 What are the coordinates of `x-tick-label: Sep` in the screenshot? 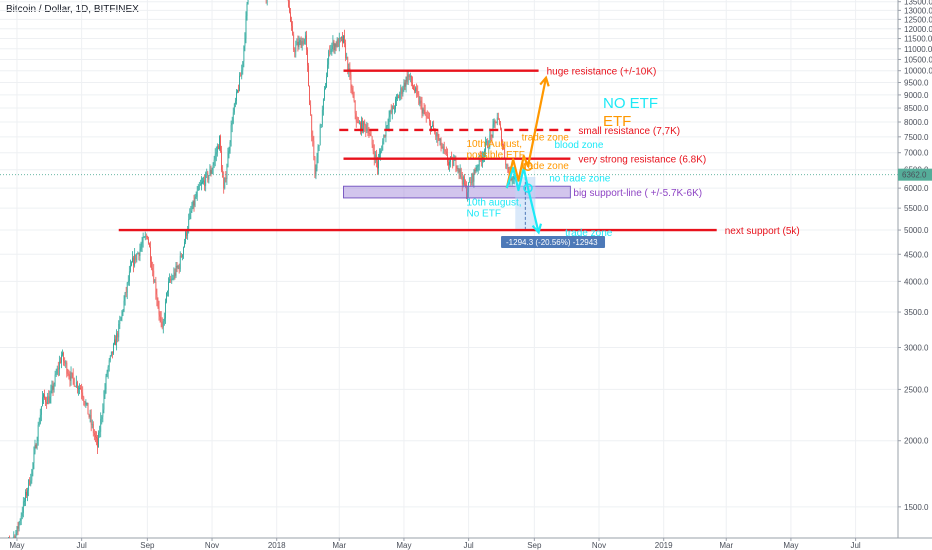 It's located at (534, 545).